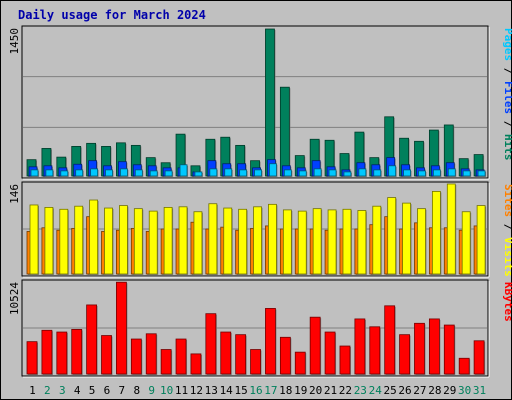 The width and height of the screenshot is (512, 400). I want to click on axis-legend: KBytes, so click(507, 302).